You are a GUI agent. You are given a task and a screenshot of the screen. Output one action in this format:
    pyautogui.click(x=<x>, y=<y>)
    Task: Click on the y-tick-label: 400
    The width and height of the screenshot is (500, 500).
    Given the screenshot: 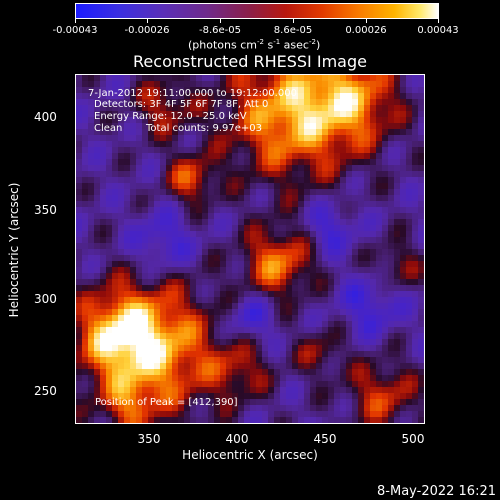 What is the action you would take?
    pyautogui.click(x=45, y=117)
    